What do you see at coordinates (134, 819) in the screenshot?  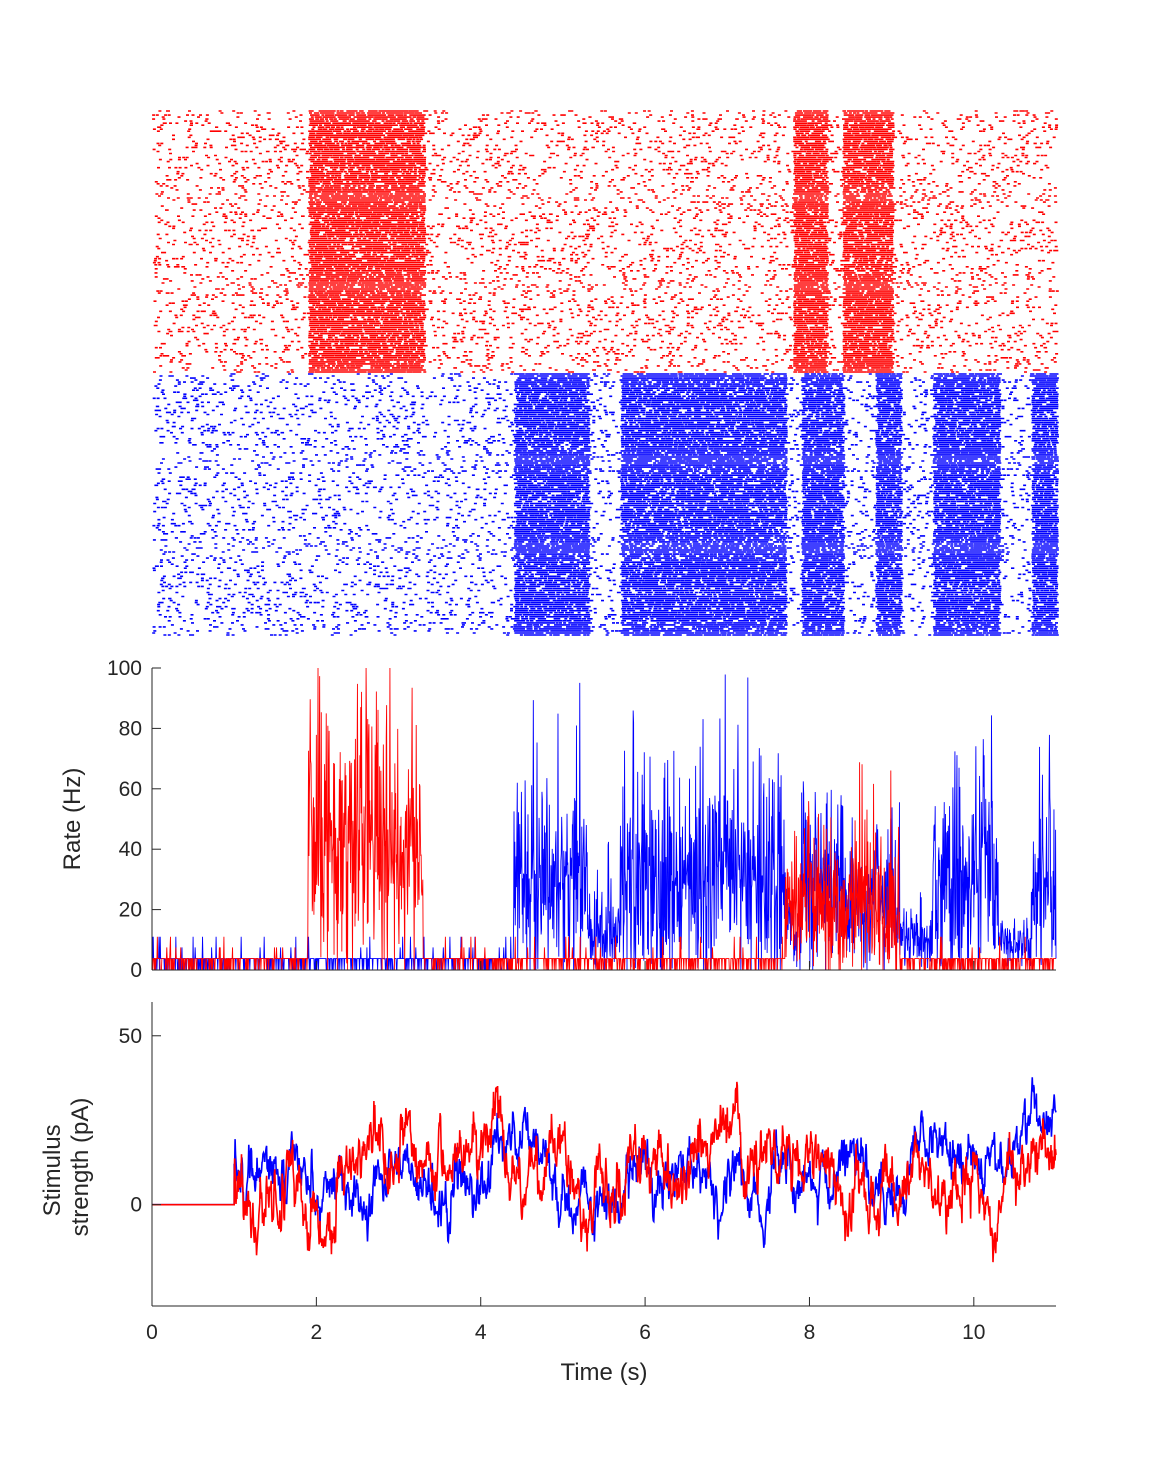 I see `rate-y-ticks: 0 20 40 60 80 100` at bounding box center [134, 819].